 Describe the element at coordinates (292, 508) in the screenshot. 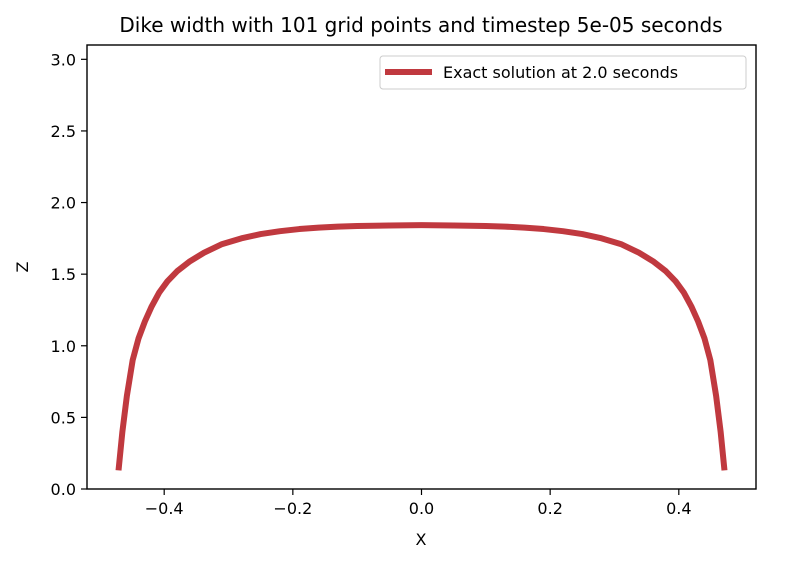

I see `x-tick-label: −0.2` at that location.